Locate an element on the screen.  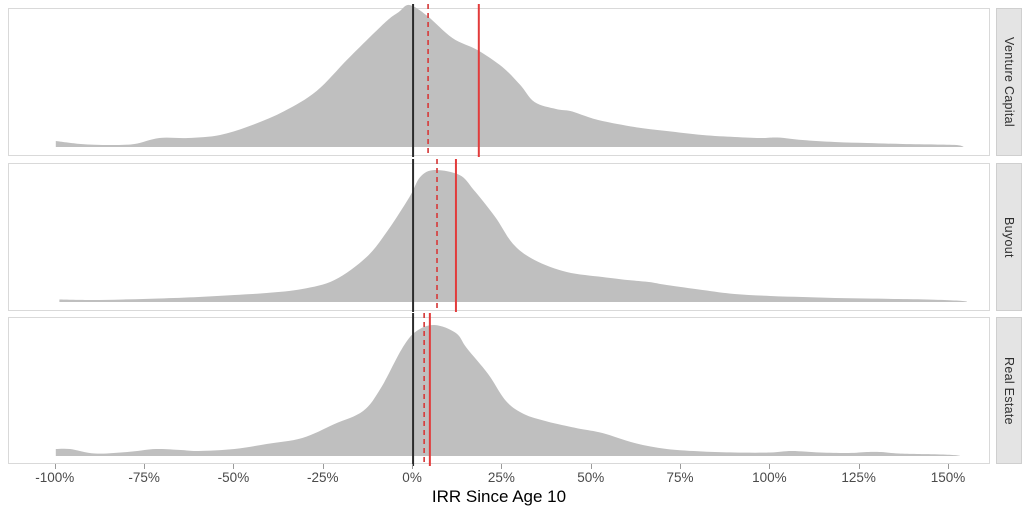
x-axis-title: IRR Since Age 10 is located at coordinates (499, 496).